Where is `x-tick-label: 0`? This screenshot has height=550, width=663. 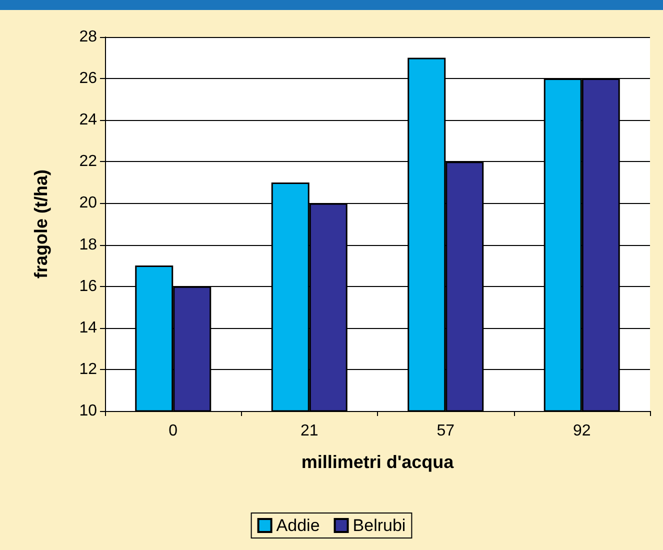
x-tick-label: 0 is located at coordinates (173, 431).